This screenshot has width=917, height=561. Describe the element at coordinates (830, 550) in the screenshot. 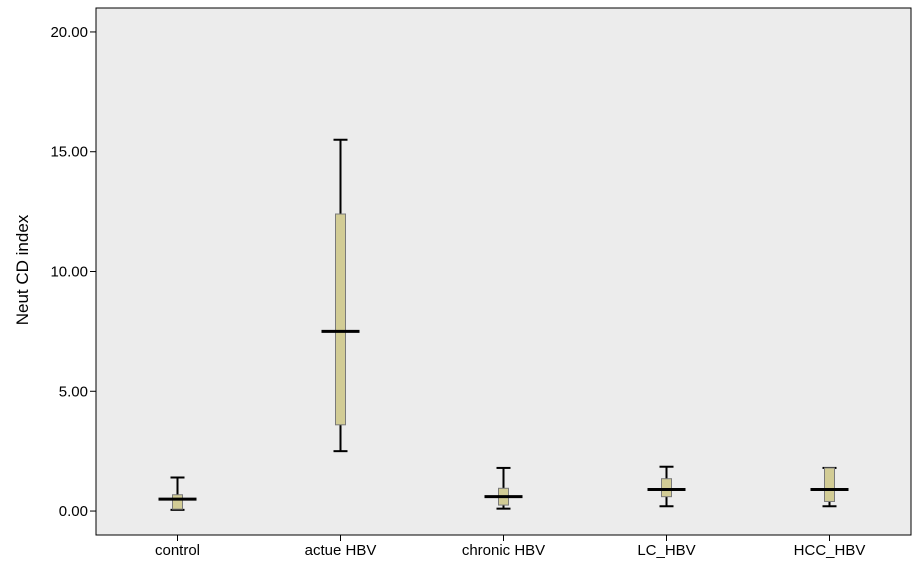

I see `x-tick-label: HCC_HBV` at that location.